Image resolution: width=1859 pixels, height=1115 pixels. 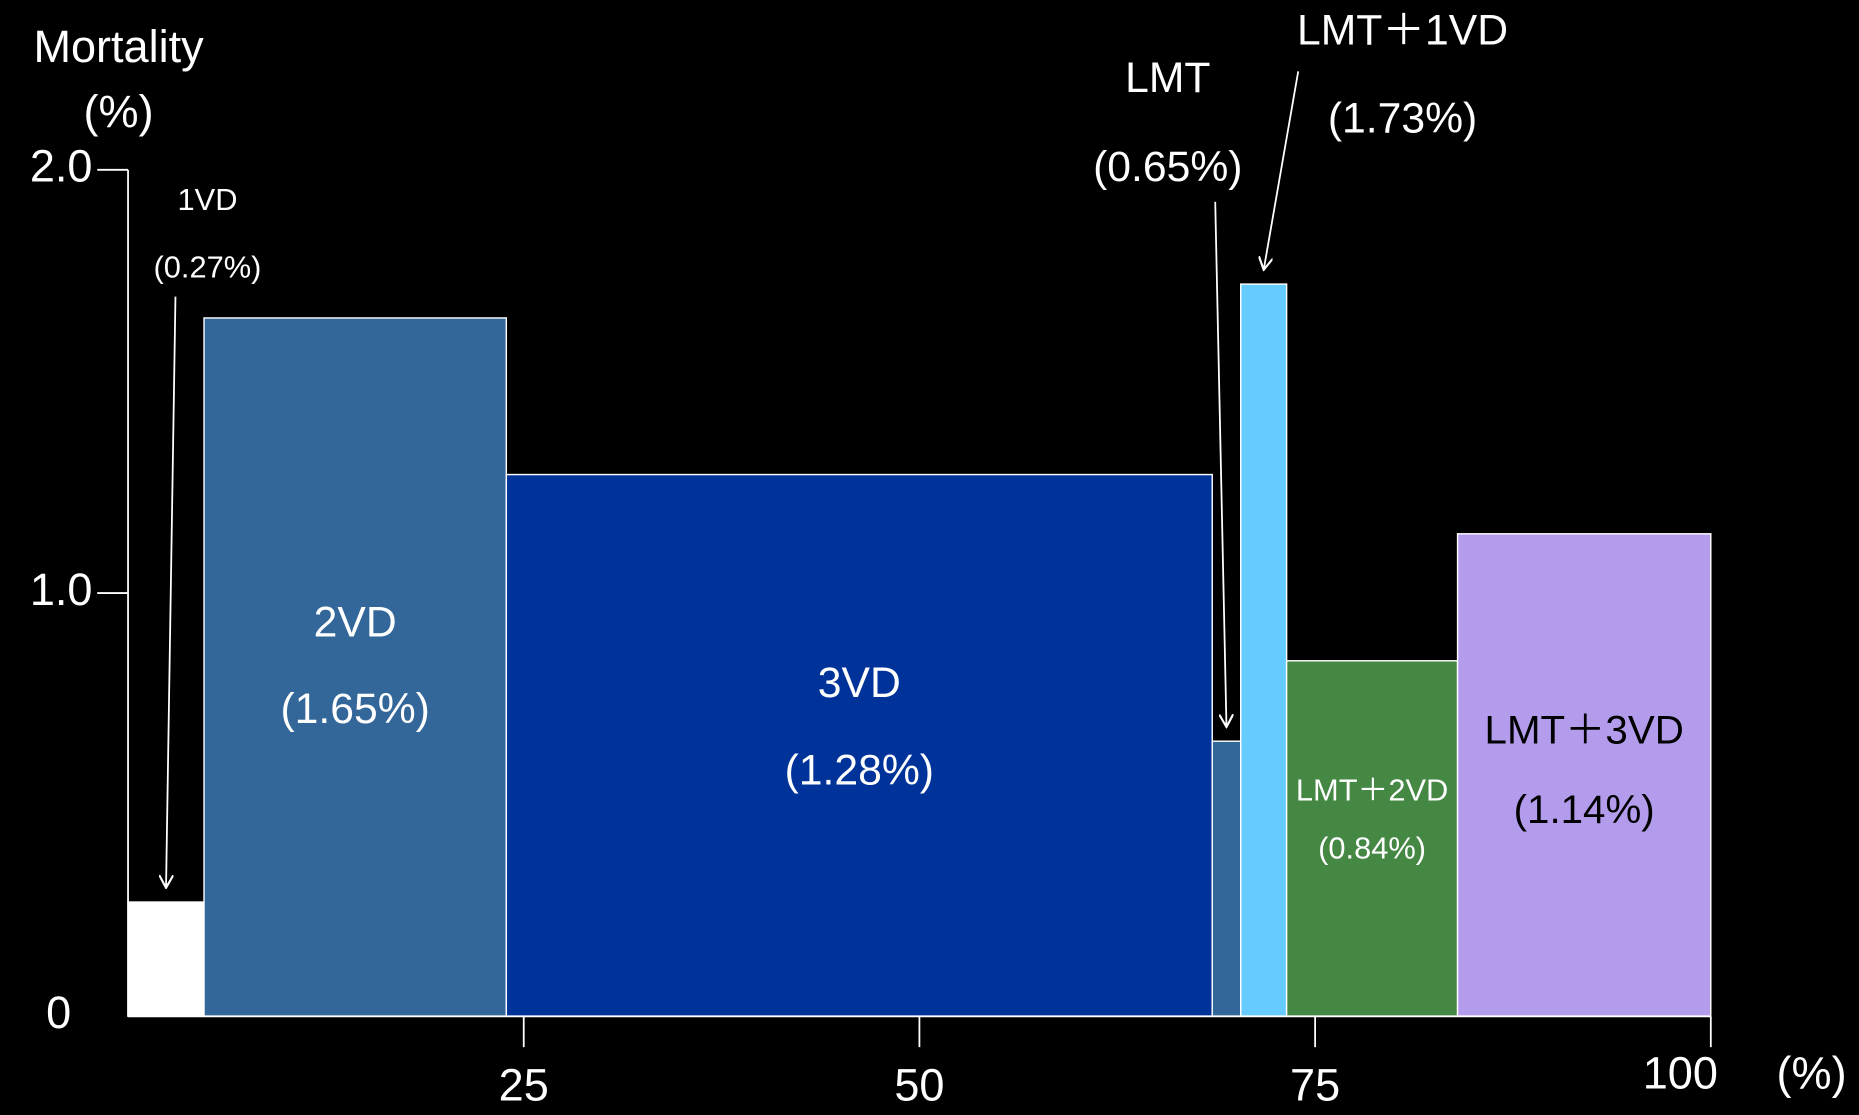 What do you see at coordinates (1372, 847) in the screenshot?
I see `bar-value-label: (0.84%)` at bounding box center [1372, 847].